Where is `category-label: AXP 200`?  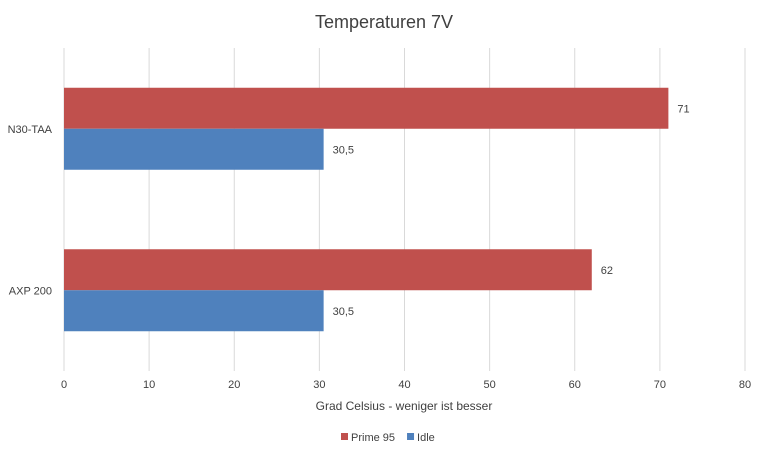
category-label: AXP 200 is located at coordinates (30, 291).